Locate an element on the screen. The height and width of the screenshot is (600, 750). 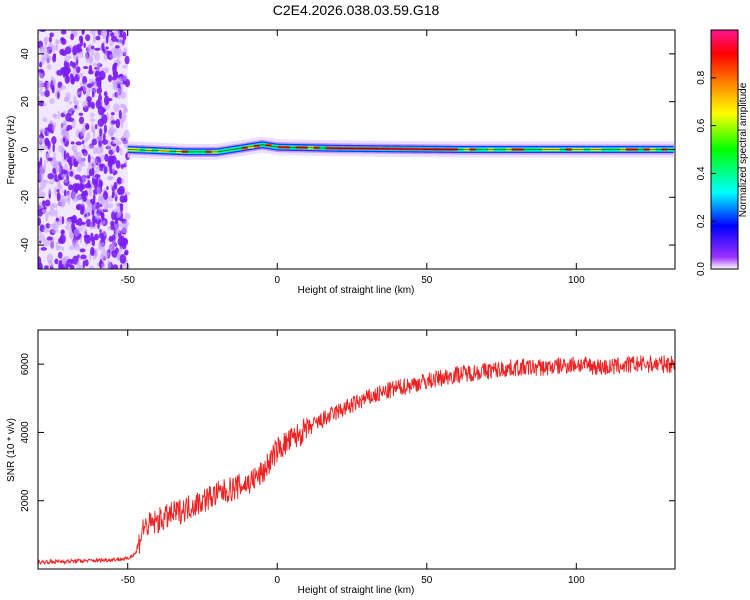
spectrogram-y-tick-label: -20 is located at coordinates (25, 197).